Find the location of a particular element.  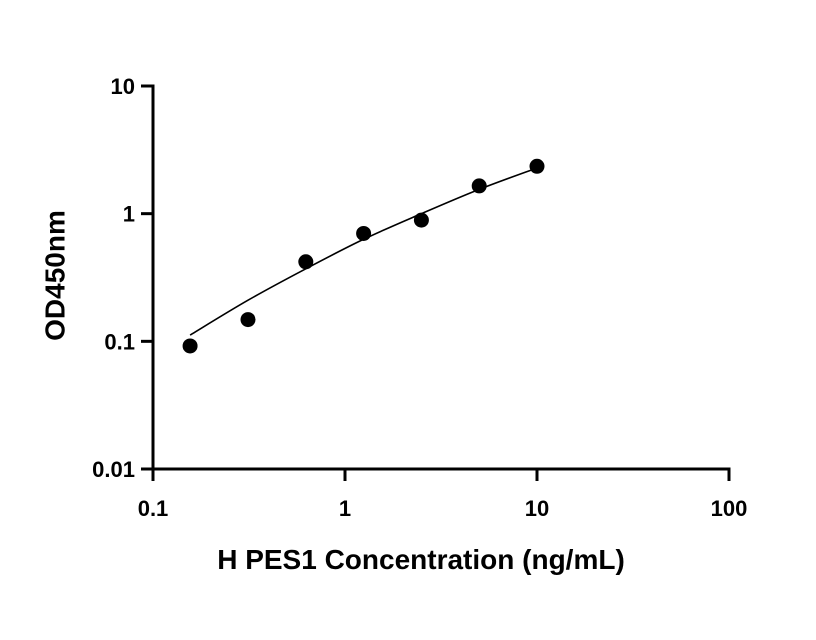

x-axis-title: H PES1 Concentration (ng/mL) is located at coordinates (421, 559).